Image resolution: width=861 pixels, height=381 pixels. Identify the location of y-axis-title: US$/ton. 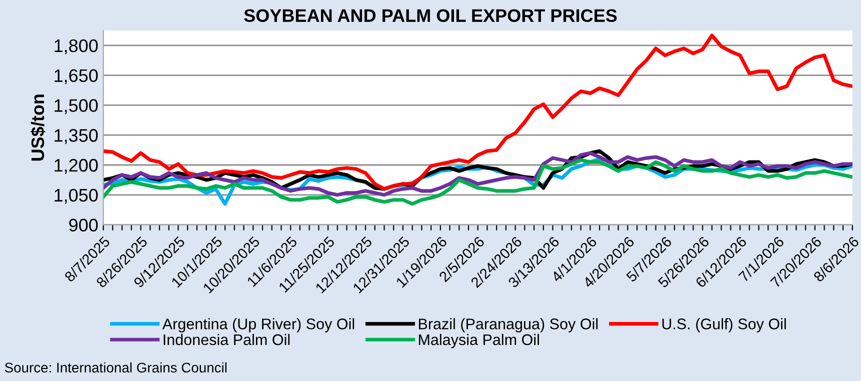
(38, 127).